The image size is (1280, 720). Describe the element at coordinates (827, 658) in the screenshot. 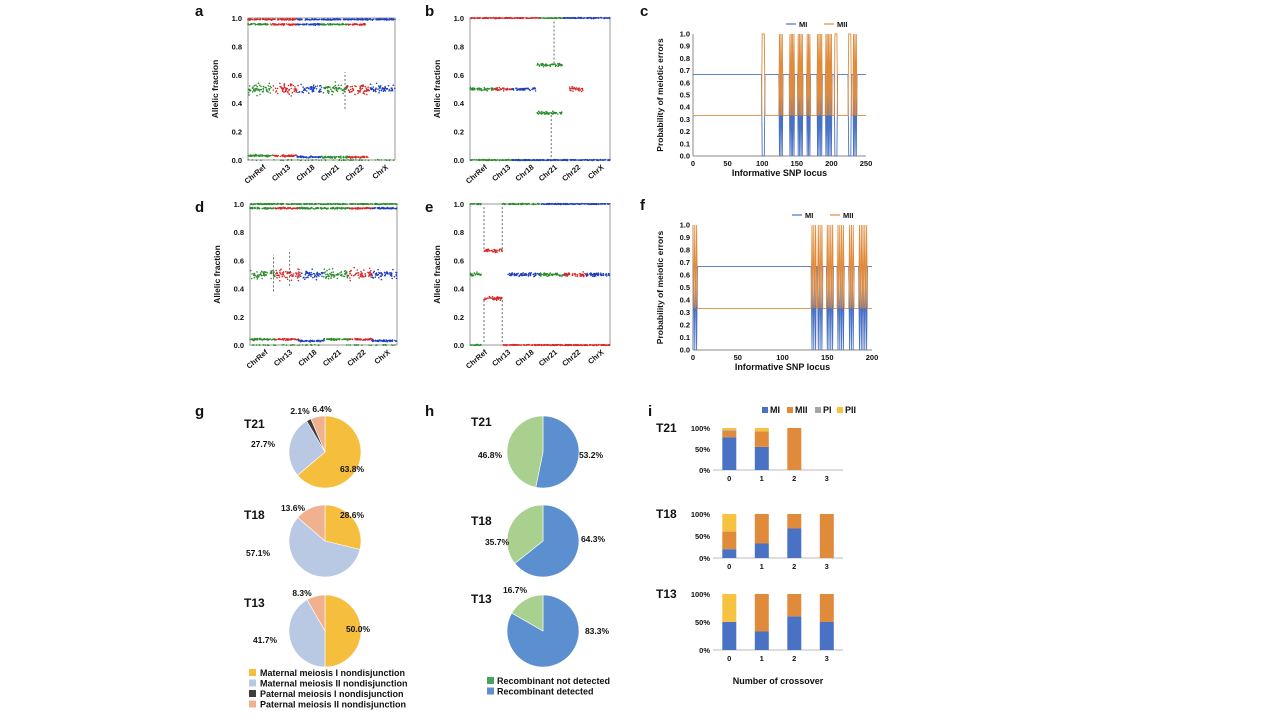

I see `x-tick-label: 3` at that location.